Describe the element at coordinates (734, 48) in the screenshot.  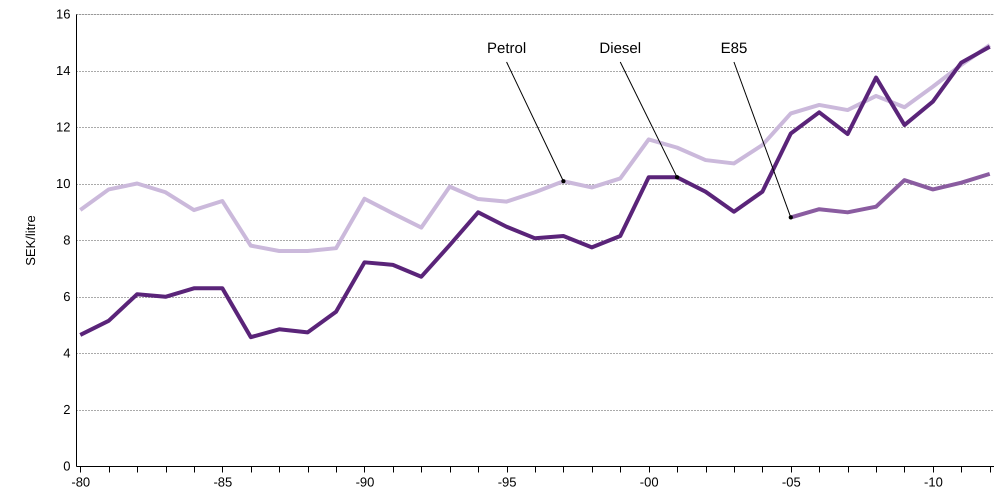
I see `text: E85` at that location.